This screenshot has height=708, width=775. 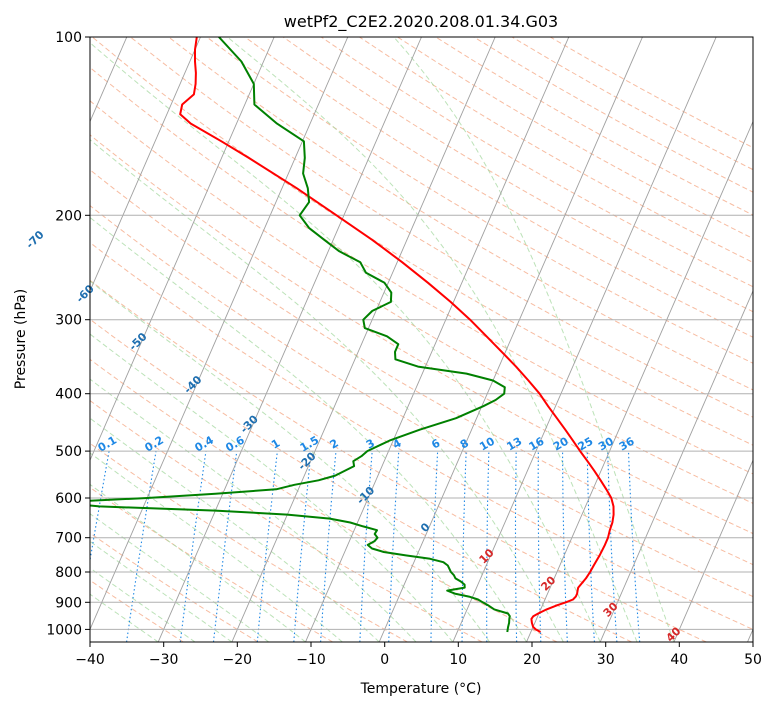 What do you see at coordinates (68, 216) in the screenshot?
I see `y-tick-label: 200` at bounding box center [68, 216].